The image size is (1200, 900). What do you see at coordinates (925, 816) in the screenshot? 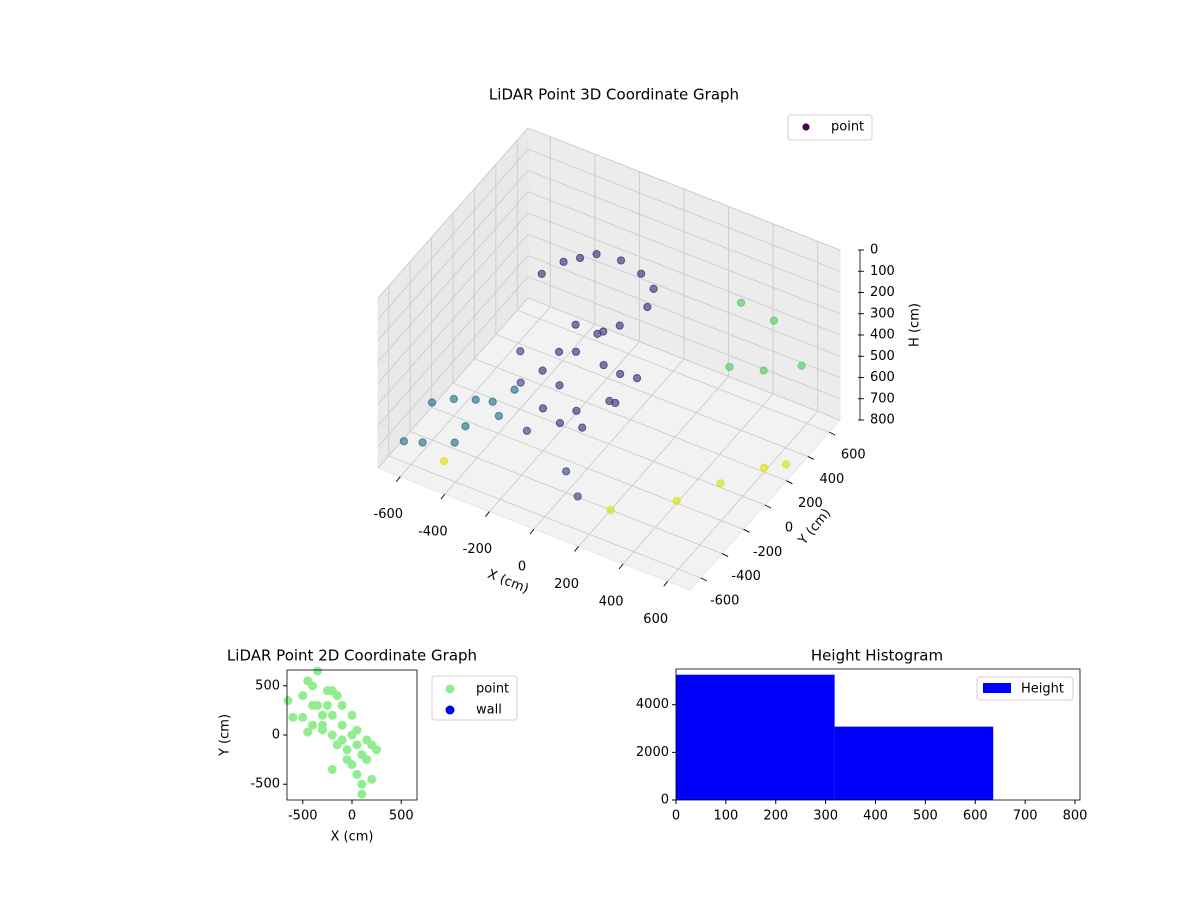
I see `x-tick-label: 500` at bounding box center [925, 816].